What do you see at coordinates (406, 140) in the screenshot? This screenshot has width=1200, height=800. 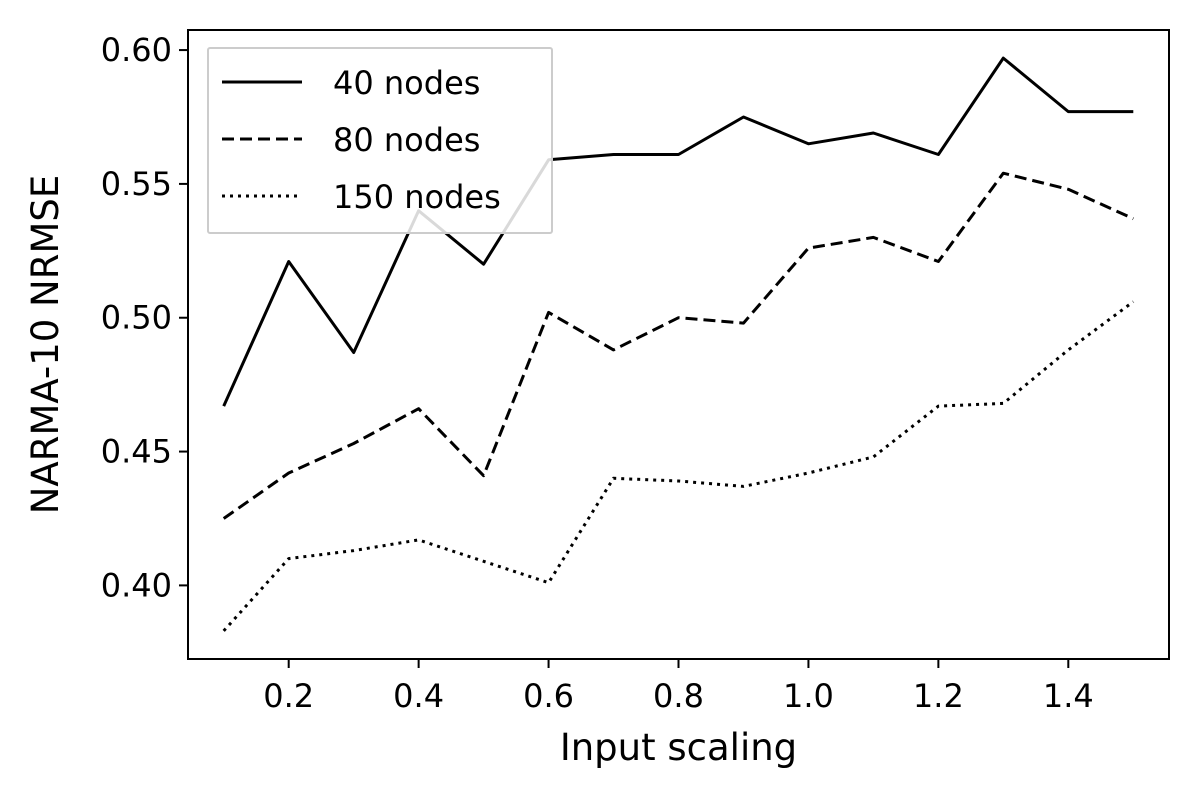 I see `legend-label-2: 80 nodes` at bounding box center [406, 140].